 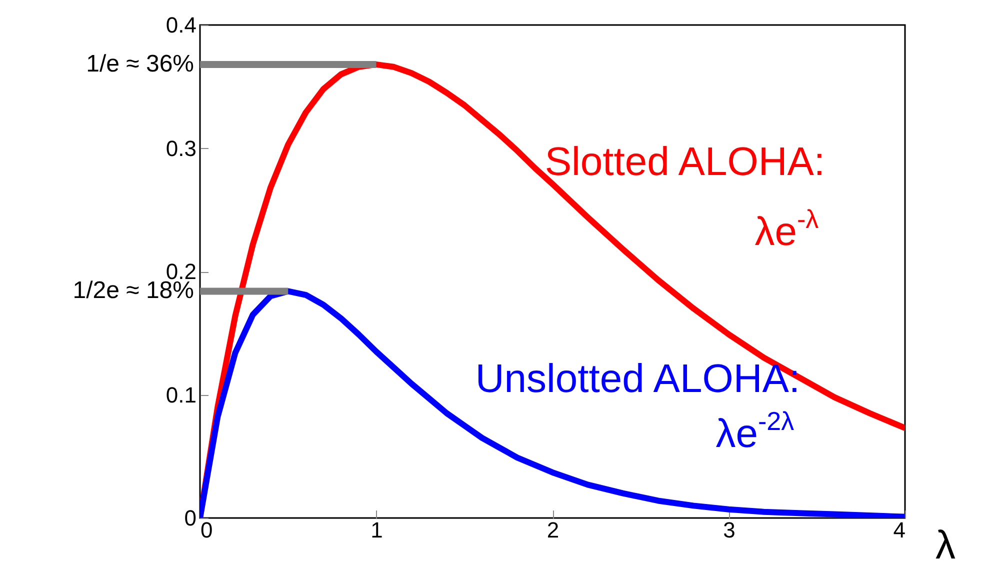 What do you see at coordinates (140, 64) in the screenshot?
I see `annotation: 1/e ≈ 36%` at bounding box center [140, 64].